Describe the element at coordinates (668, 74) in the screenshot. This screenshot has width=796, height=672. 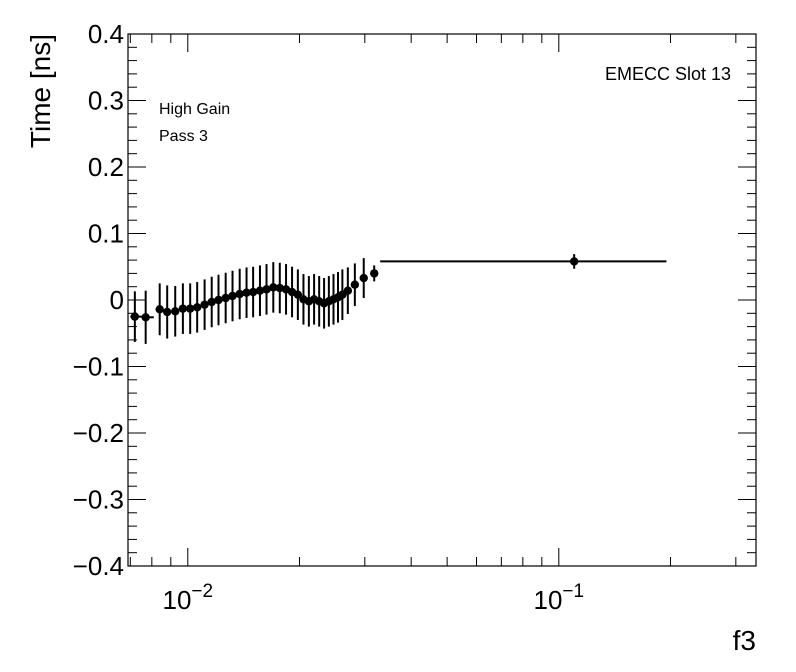
I see `annotation-slot: EMECC Slot 13` at that location.